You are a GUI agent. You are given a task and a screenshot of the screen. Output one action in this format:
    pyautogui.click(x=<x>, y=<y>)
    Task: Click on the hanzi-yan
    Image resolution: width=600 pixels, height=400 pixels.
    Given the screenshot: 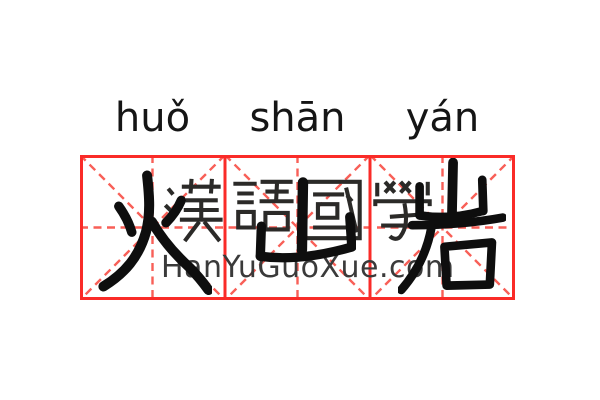 What is the action you would take?
    pyautogui.click(x=452, y=226)
    